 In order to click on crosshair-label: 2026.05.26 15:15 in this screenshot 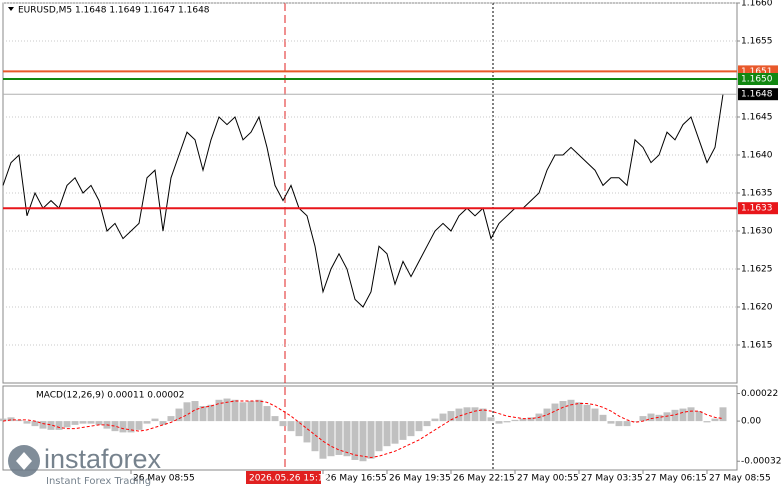, I will do `click(289, 479)`.